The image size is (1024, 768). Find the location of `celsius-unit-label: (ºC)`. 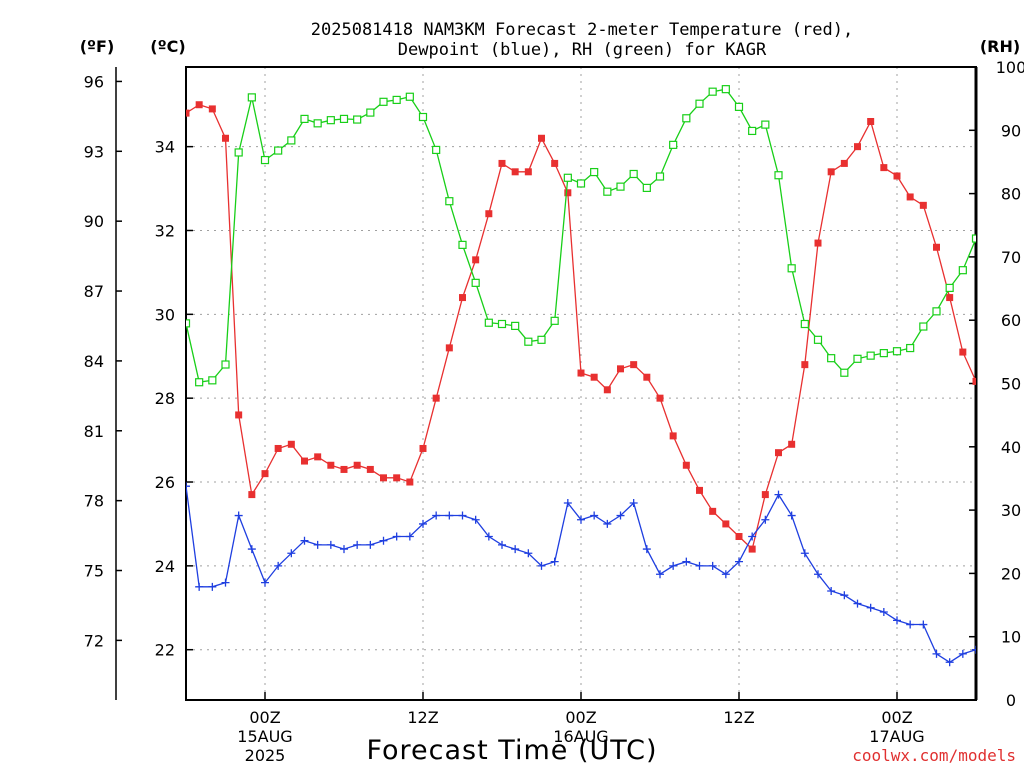

celsius-unit-label: (ºC) is located at coordinates (167, 46).